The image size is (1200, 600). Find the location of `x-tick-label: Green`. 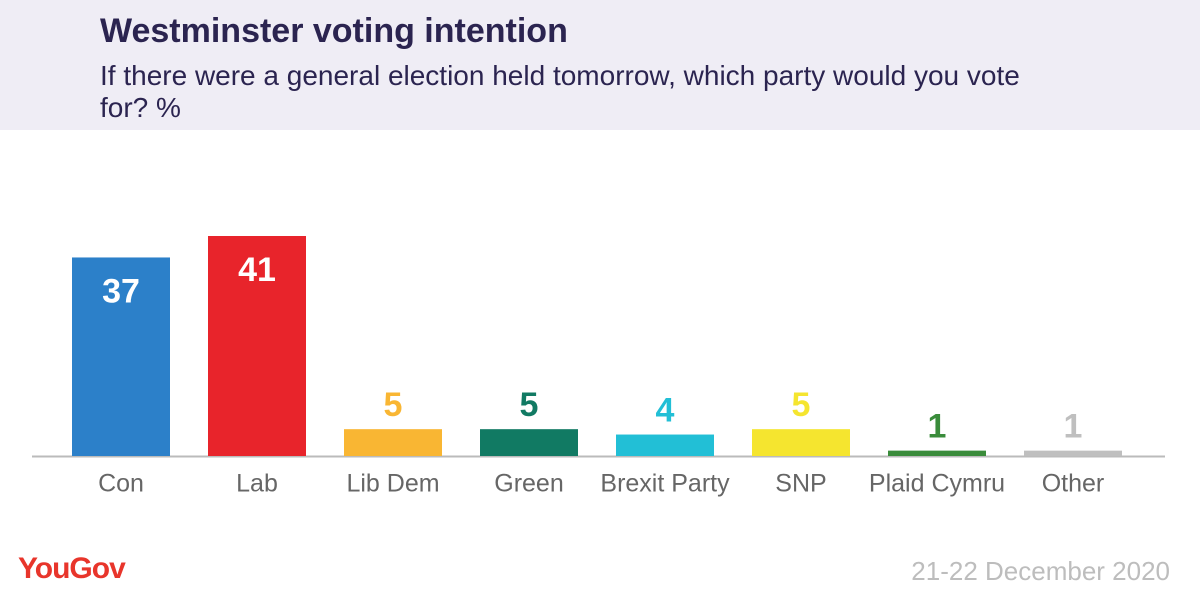

x-tick-label: Green is located at coordinates (528, 484).